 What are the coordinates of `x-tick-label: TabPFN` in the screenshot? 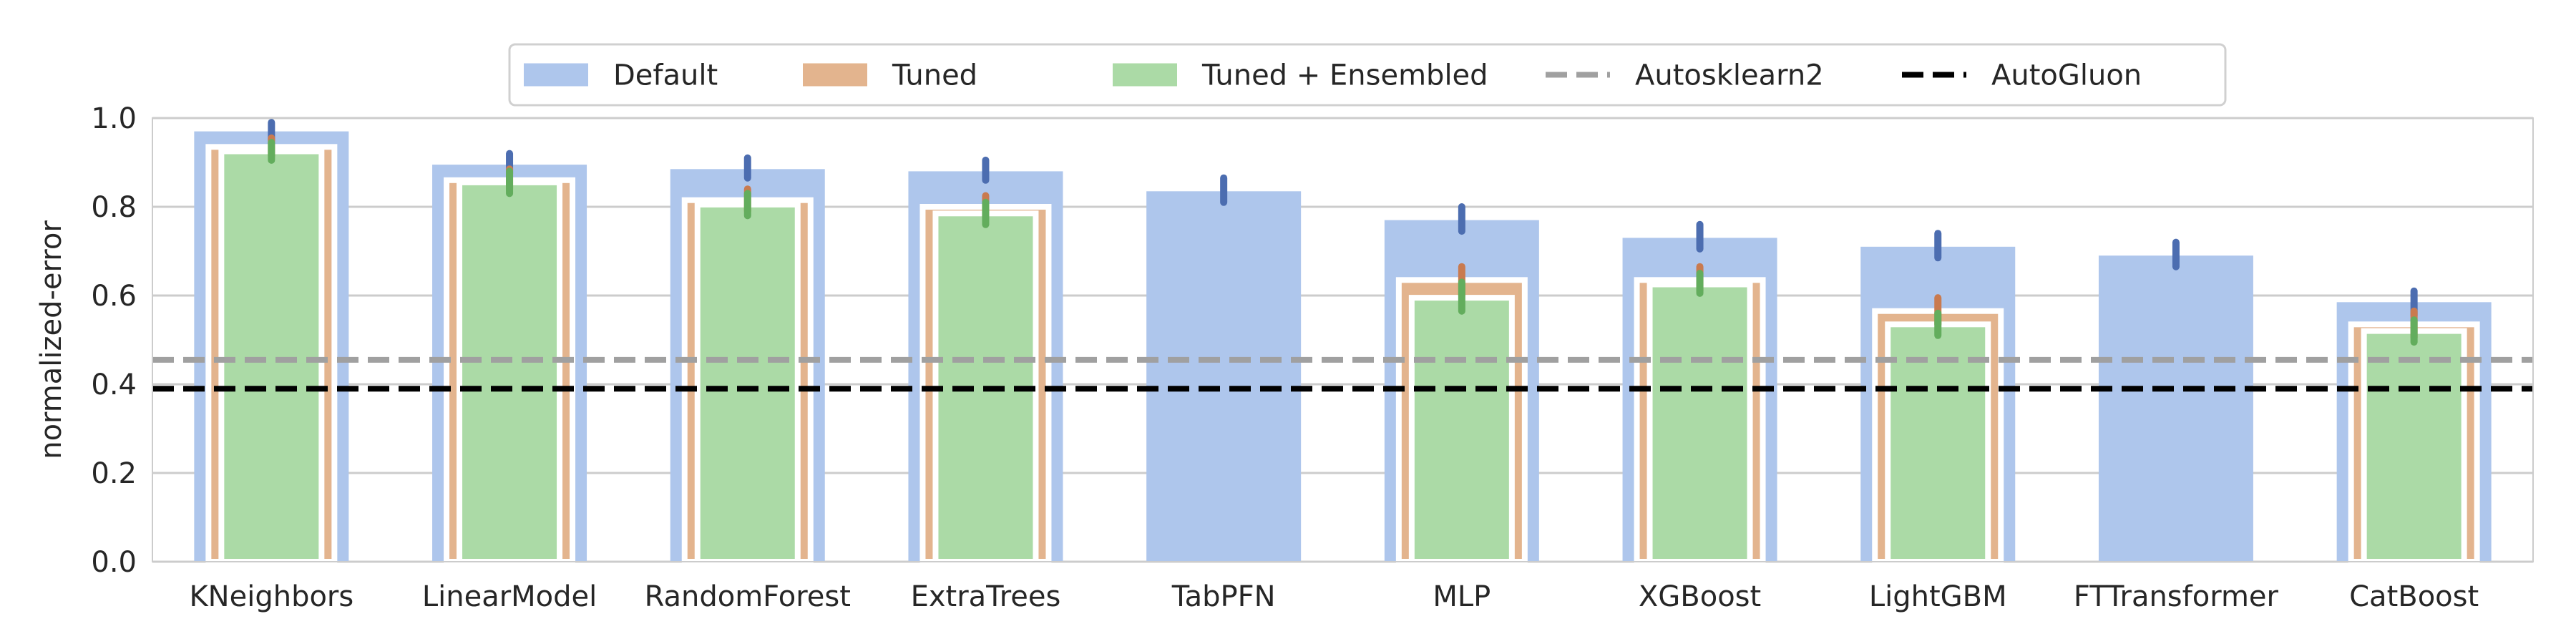 It's located at (1223, 596).